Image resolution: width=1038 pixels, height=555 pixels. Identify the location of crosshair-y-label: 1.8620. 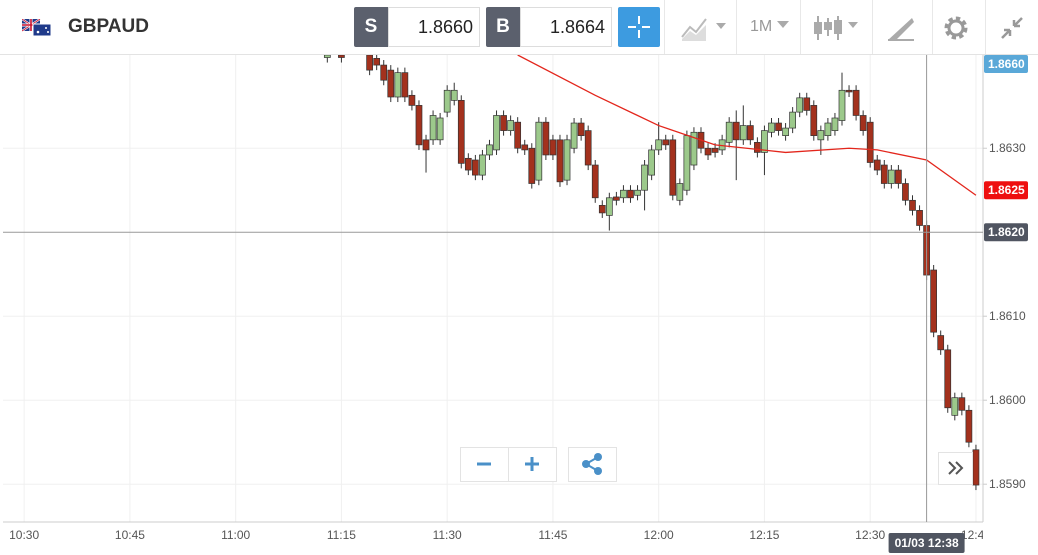
(1006, 232).